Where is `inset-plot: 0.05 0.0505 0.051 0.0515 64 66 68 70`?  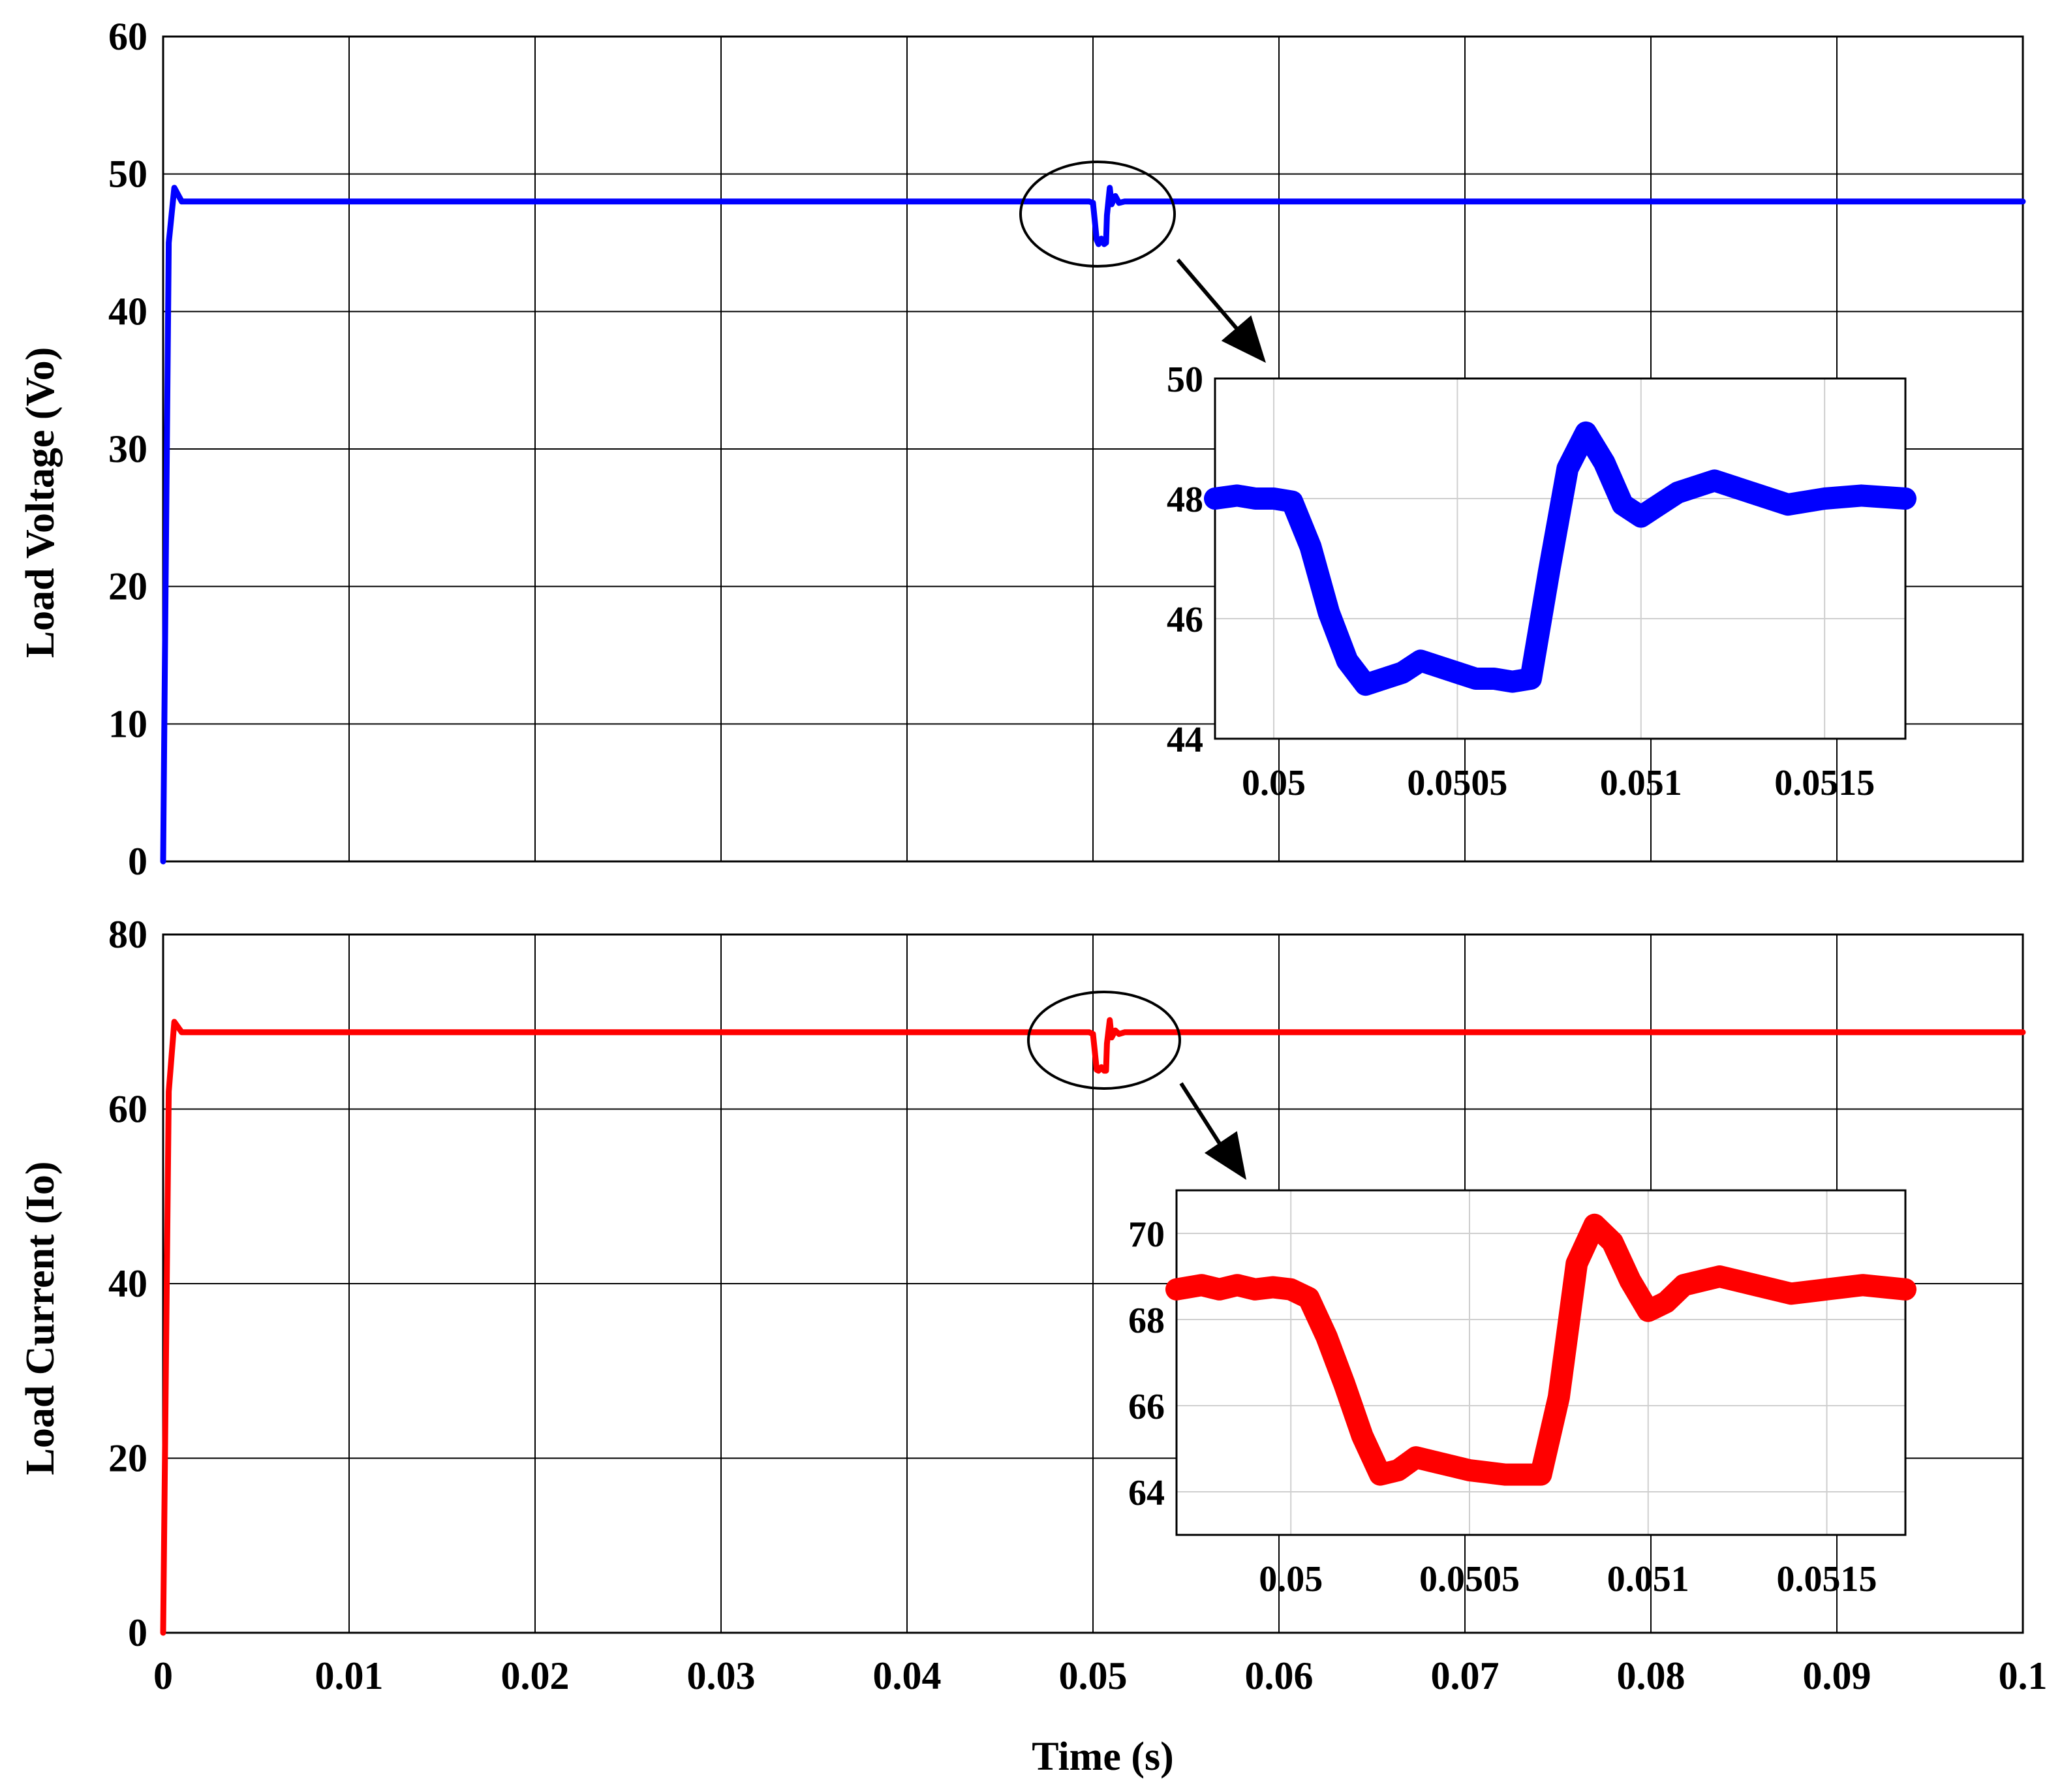 inset-plot: 0.05 0.0505 0.051 0.0515 64 66 68 70 is located at coordinates (1522, 1394).